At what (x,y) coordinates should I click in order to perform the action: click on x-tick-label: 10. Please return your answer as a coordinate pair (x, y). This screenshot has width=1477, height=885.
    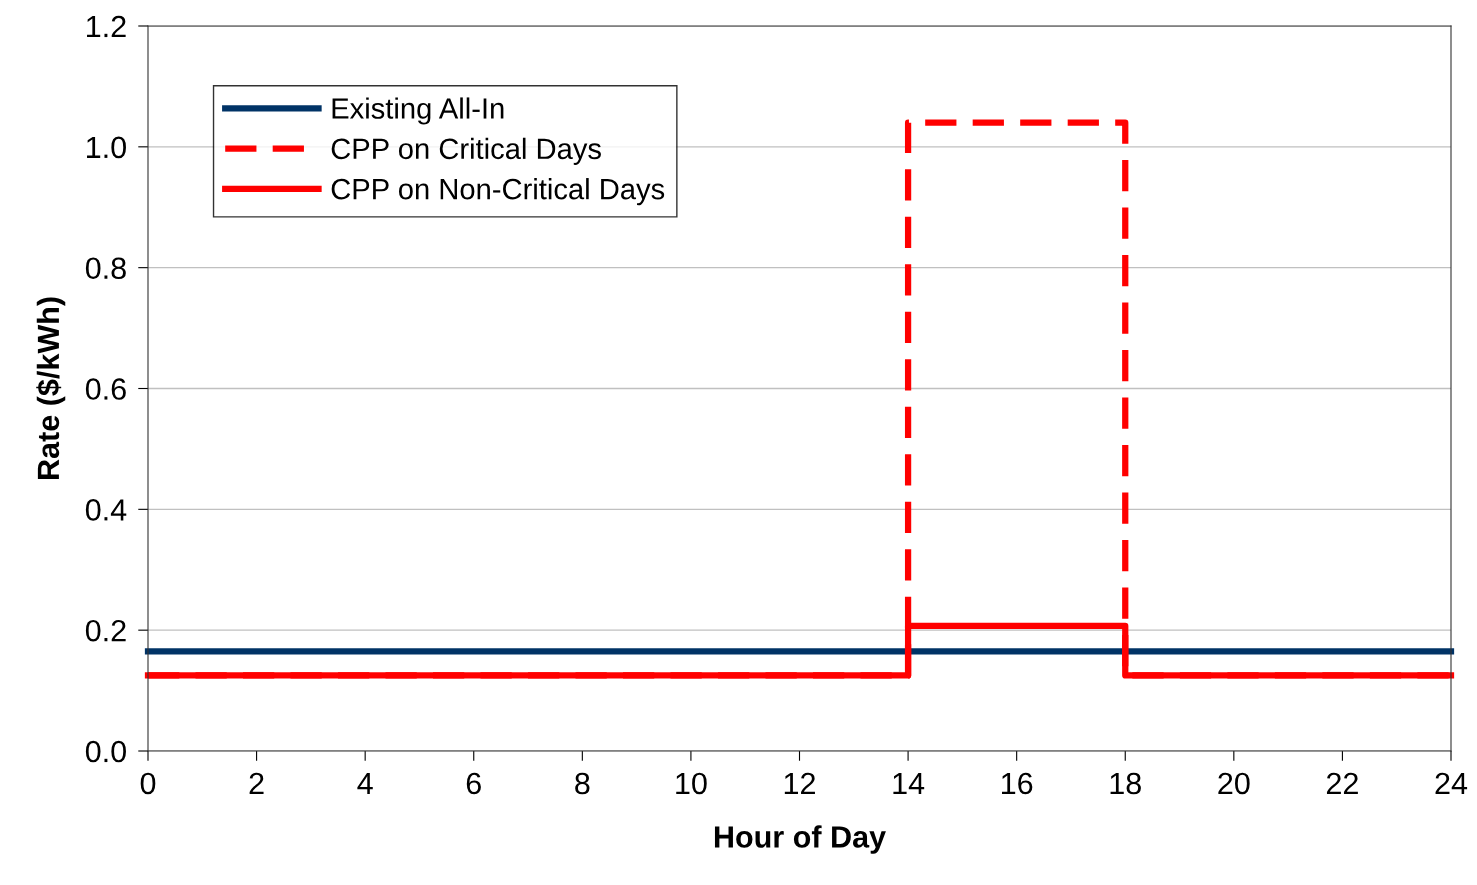
    Looking at the image, I should click on (691, 783).